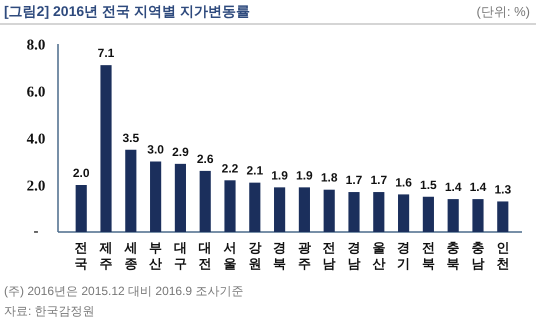  What do you see at coordinates (36, 92) in the screenshot?
I see `y-tick-label: 6.0` at bounding box center [36, 92].